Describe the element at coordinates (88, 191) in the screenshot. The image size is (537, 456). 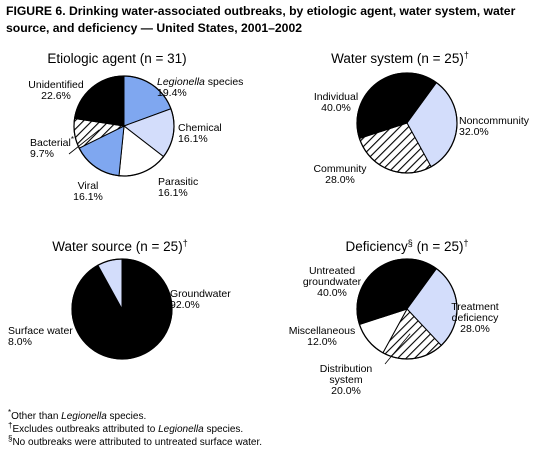
I see `slice-label-viral: Viral 16.1%` at that location.